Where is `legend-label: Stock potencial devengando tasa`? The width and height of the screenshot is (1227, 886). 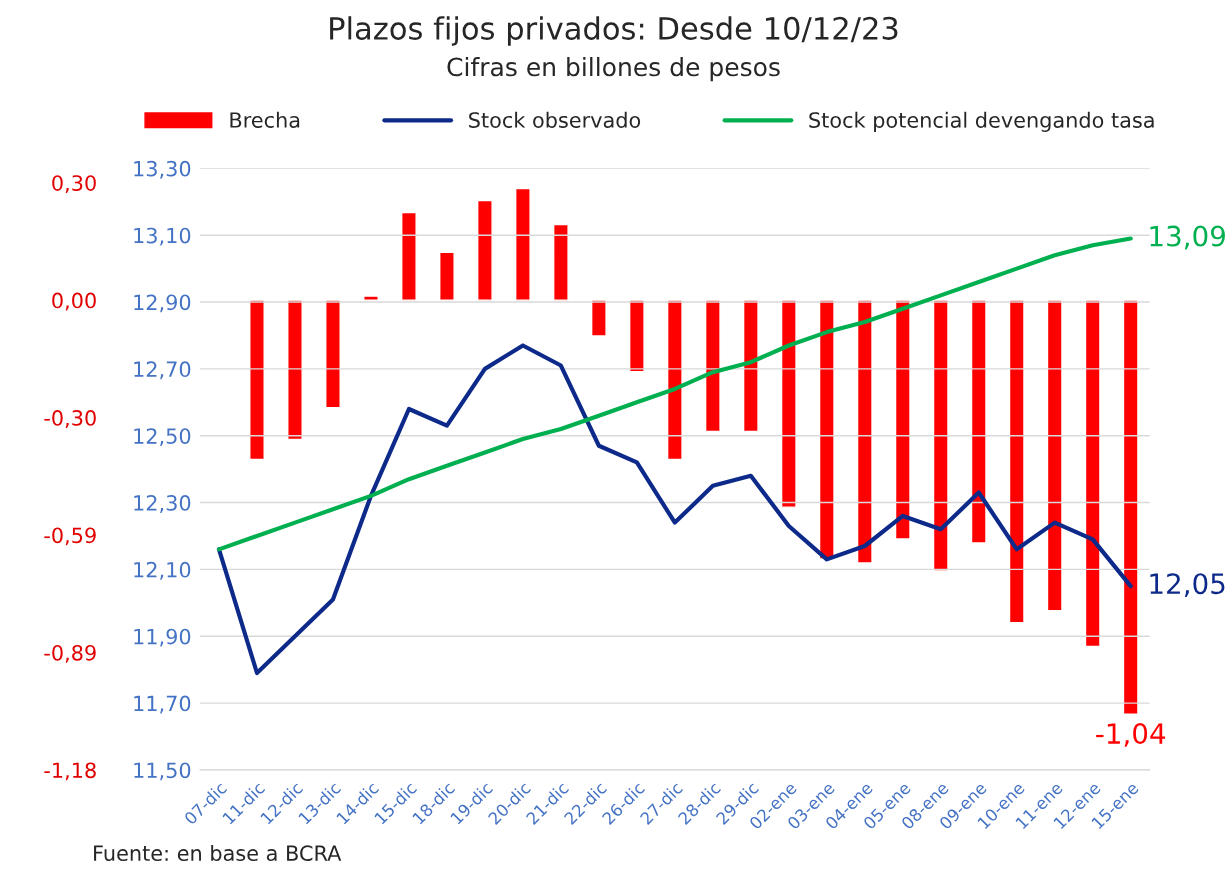
legend-label: Stock potencial devengando tasa is located at coordinates (981, 121).